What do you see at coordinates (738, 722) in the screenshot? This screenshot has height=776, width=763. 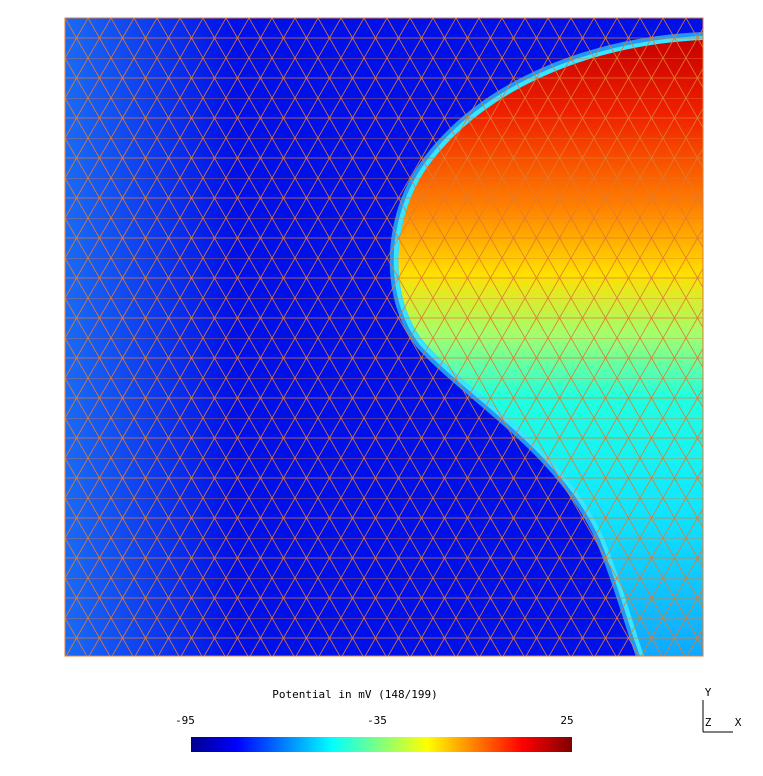 I see `axis-label: X` at bounding box center [738, 722].